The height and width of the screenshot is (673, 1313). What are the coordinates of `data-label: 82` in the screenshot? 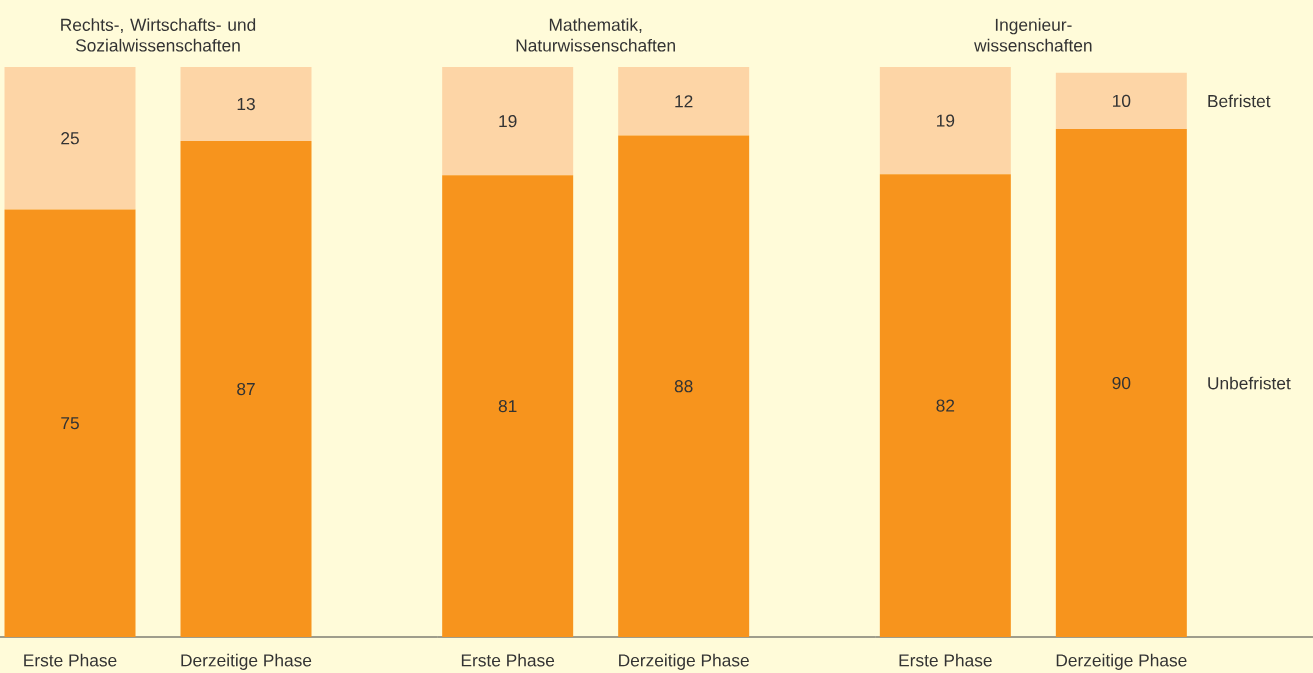 It's located at (945, 405).